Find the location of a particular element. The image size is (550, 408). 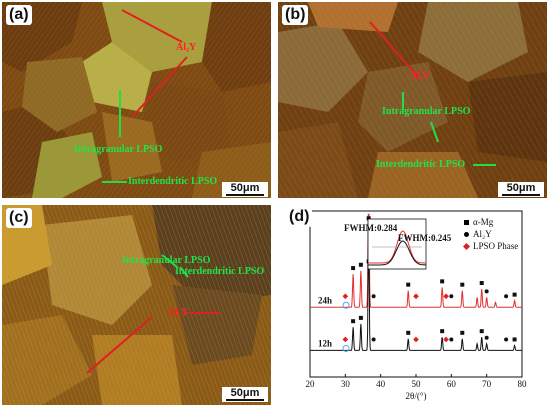

legend-label: Al₂Y is located at coordinates (482, 234).